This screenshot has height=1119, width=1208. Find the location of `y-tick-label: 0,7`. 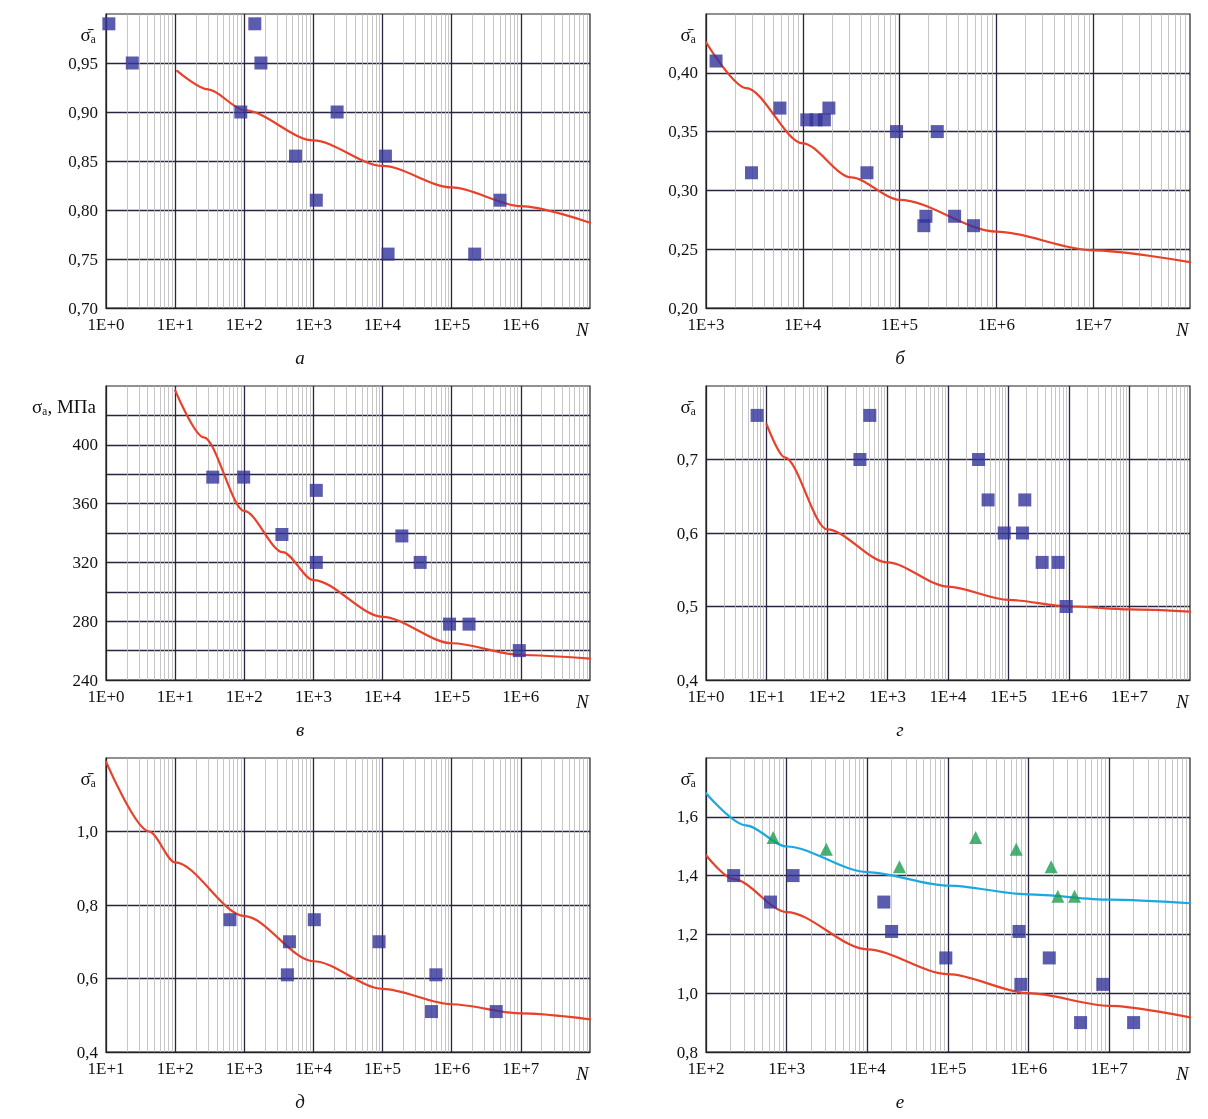

y-tick-label: 0,7 is located at coordinates (687, 459).